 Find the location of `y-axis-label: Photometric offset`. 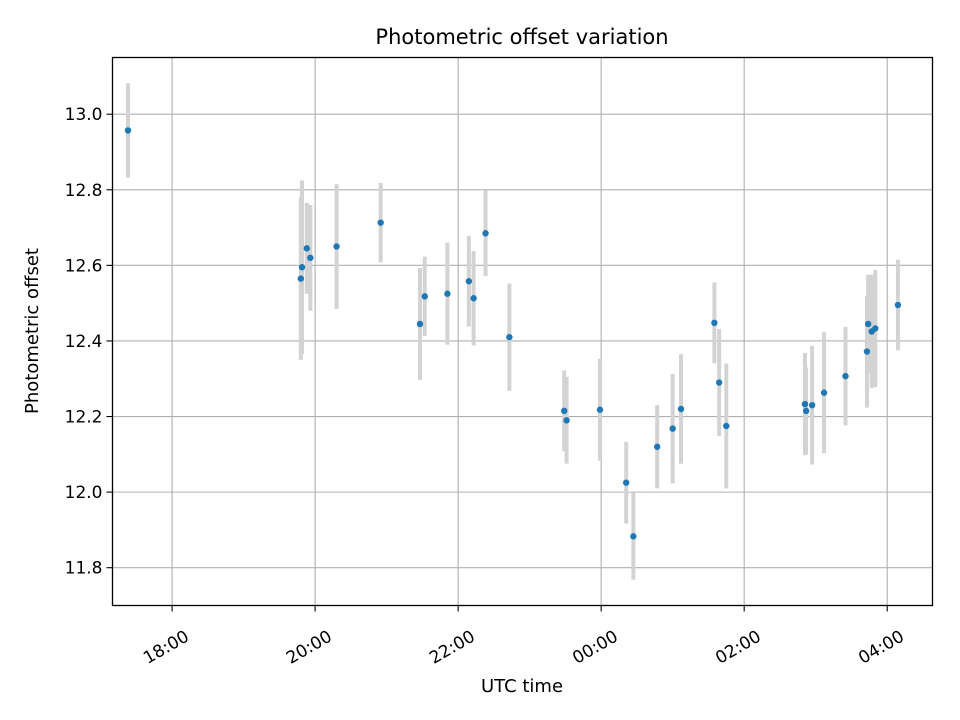

y-axis-label: Photometric offset is located at coordinates (32, 331).